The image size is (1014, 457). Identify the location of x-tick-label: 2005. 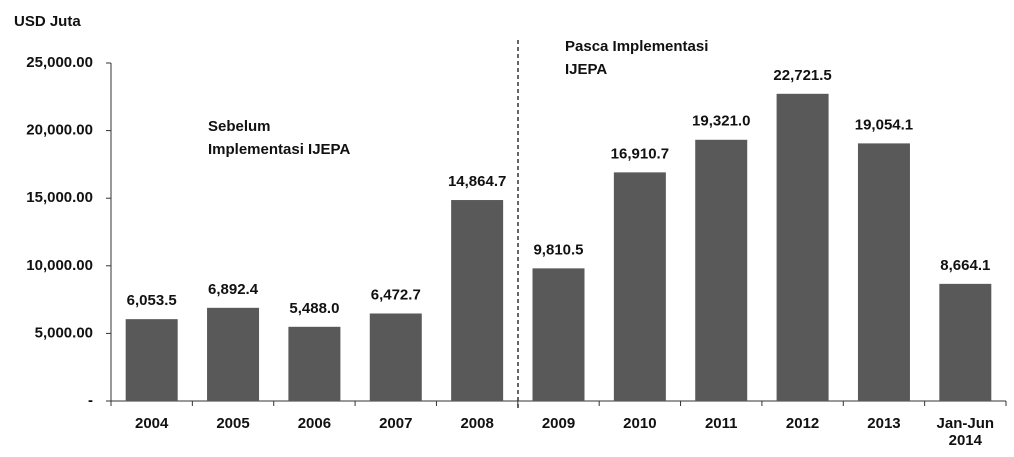
(233, 423).